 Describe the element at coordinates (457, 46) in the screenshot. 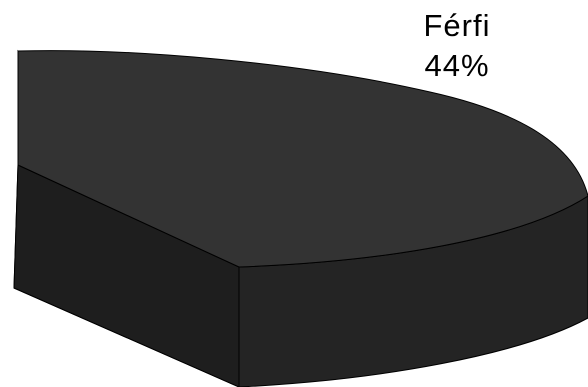

I see `slice-label-ferfi: Férfi 44%` at that location.